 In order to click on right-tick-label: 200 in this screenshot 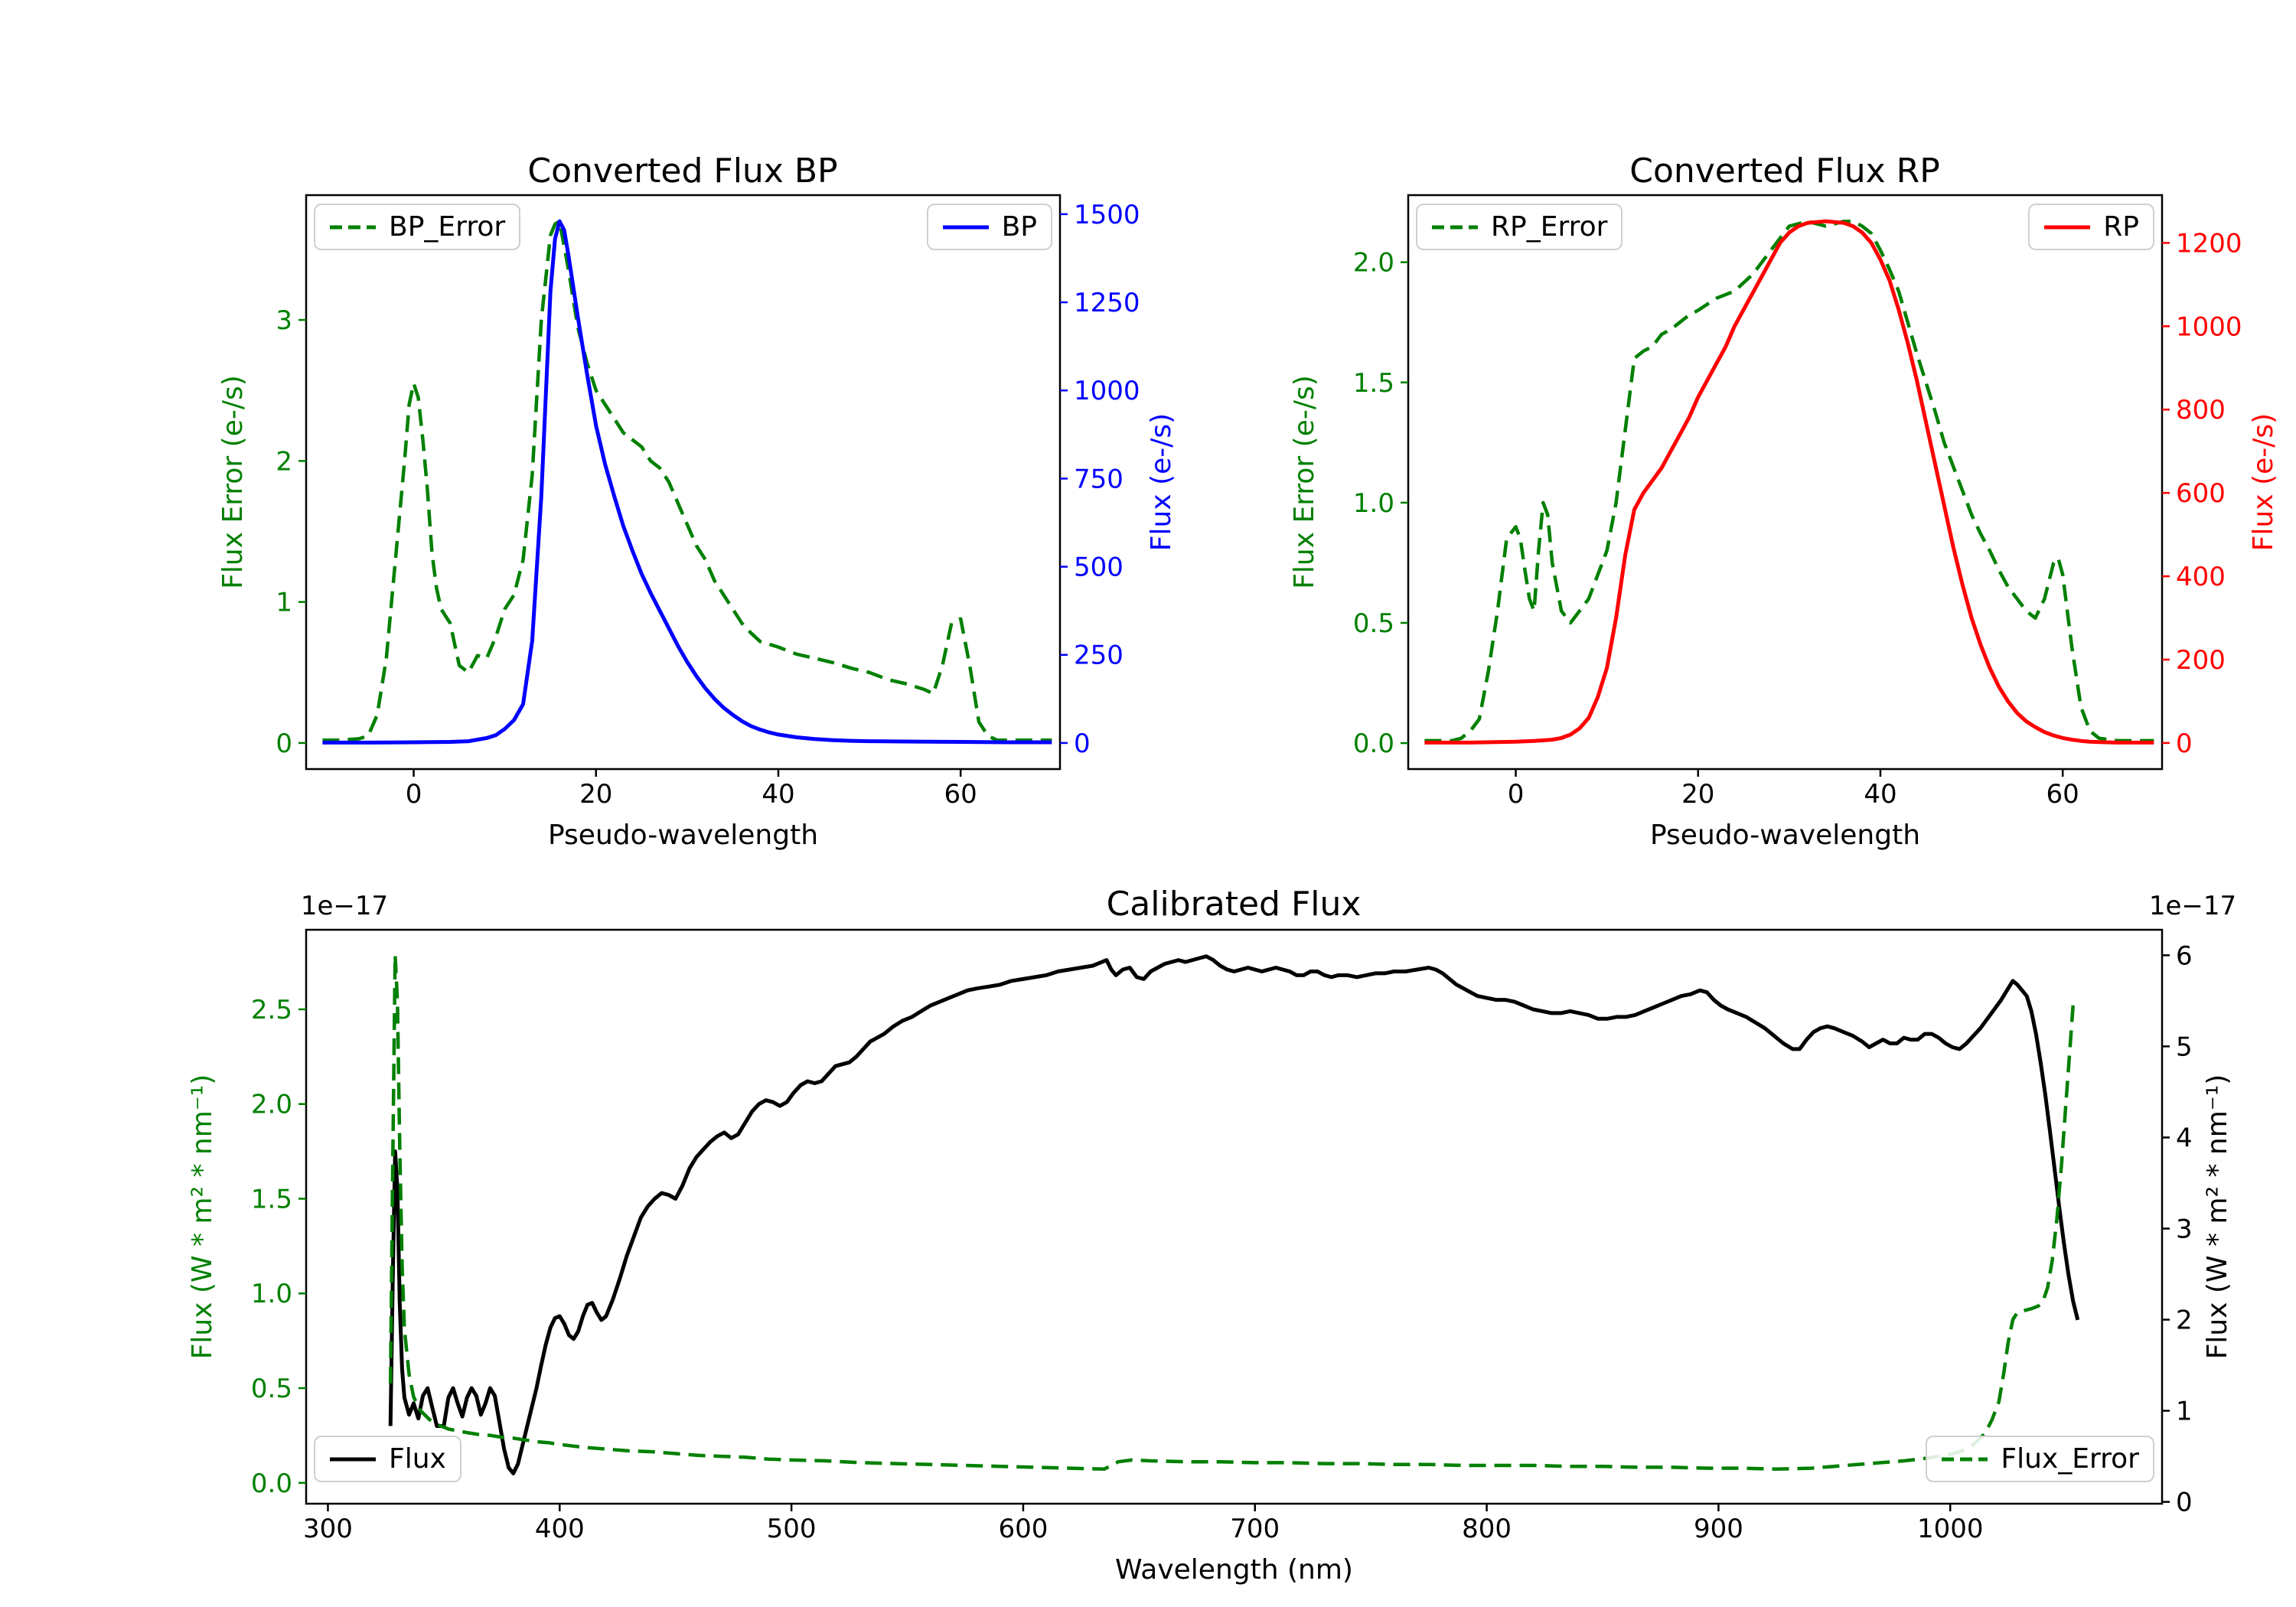, I will do `click(2201, 660)`.